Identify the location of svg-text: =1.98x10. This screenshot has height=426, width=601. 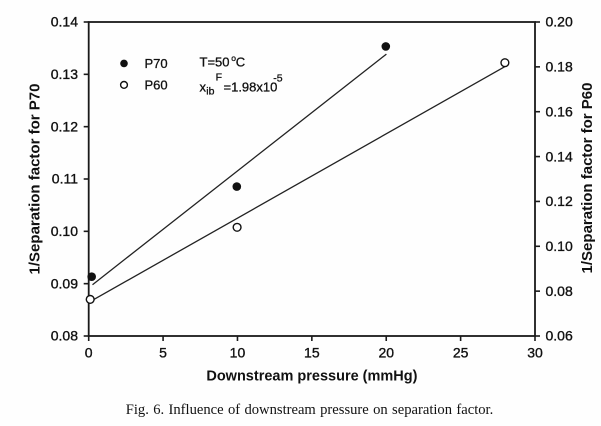
(251, 86).